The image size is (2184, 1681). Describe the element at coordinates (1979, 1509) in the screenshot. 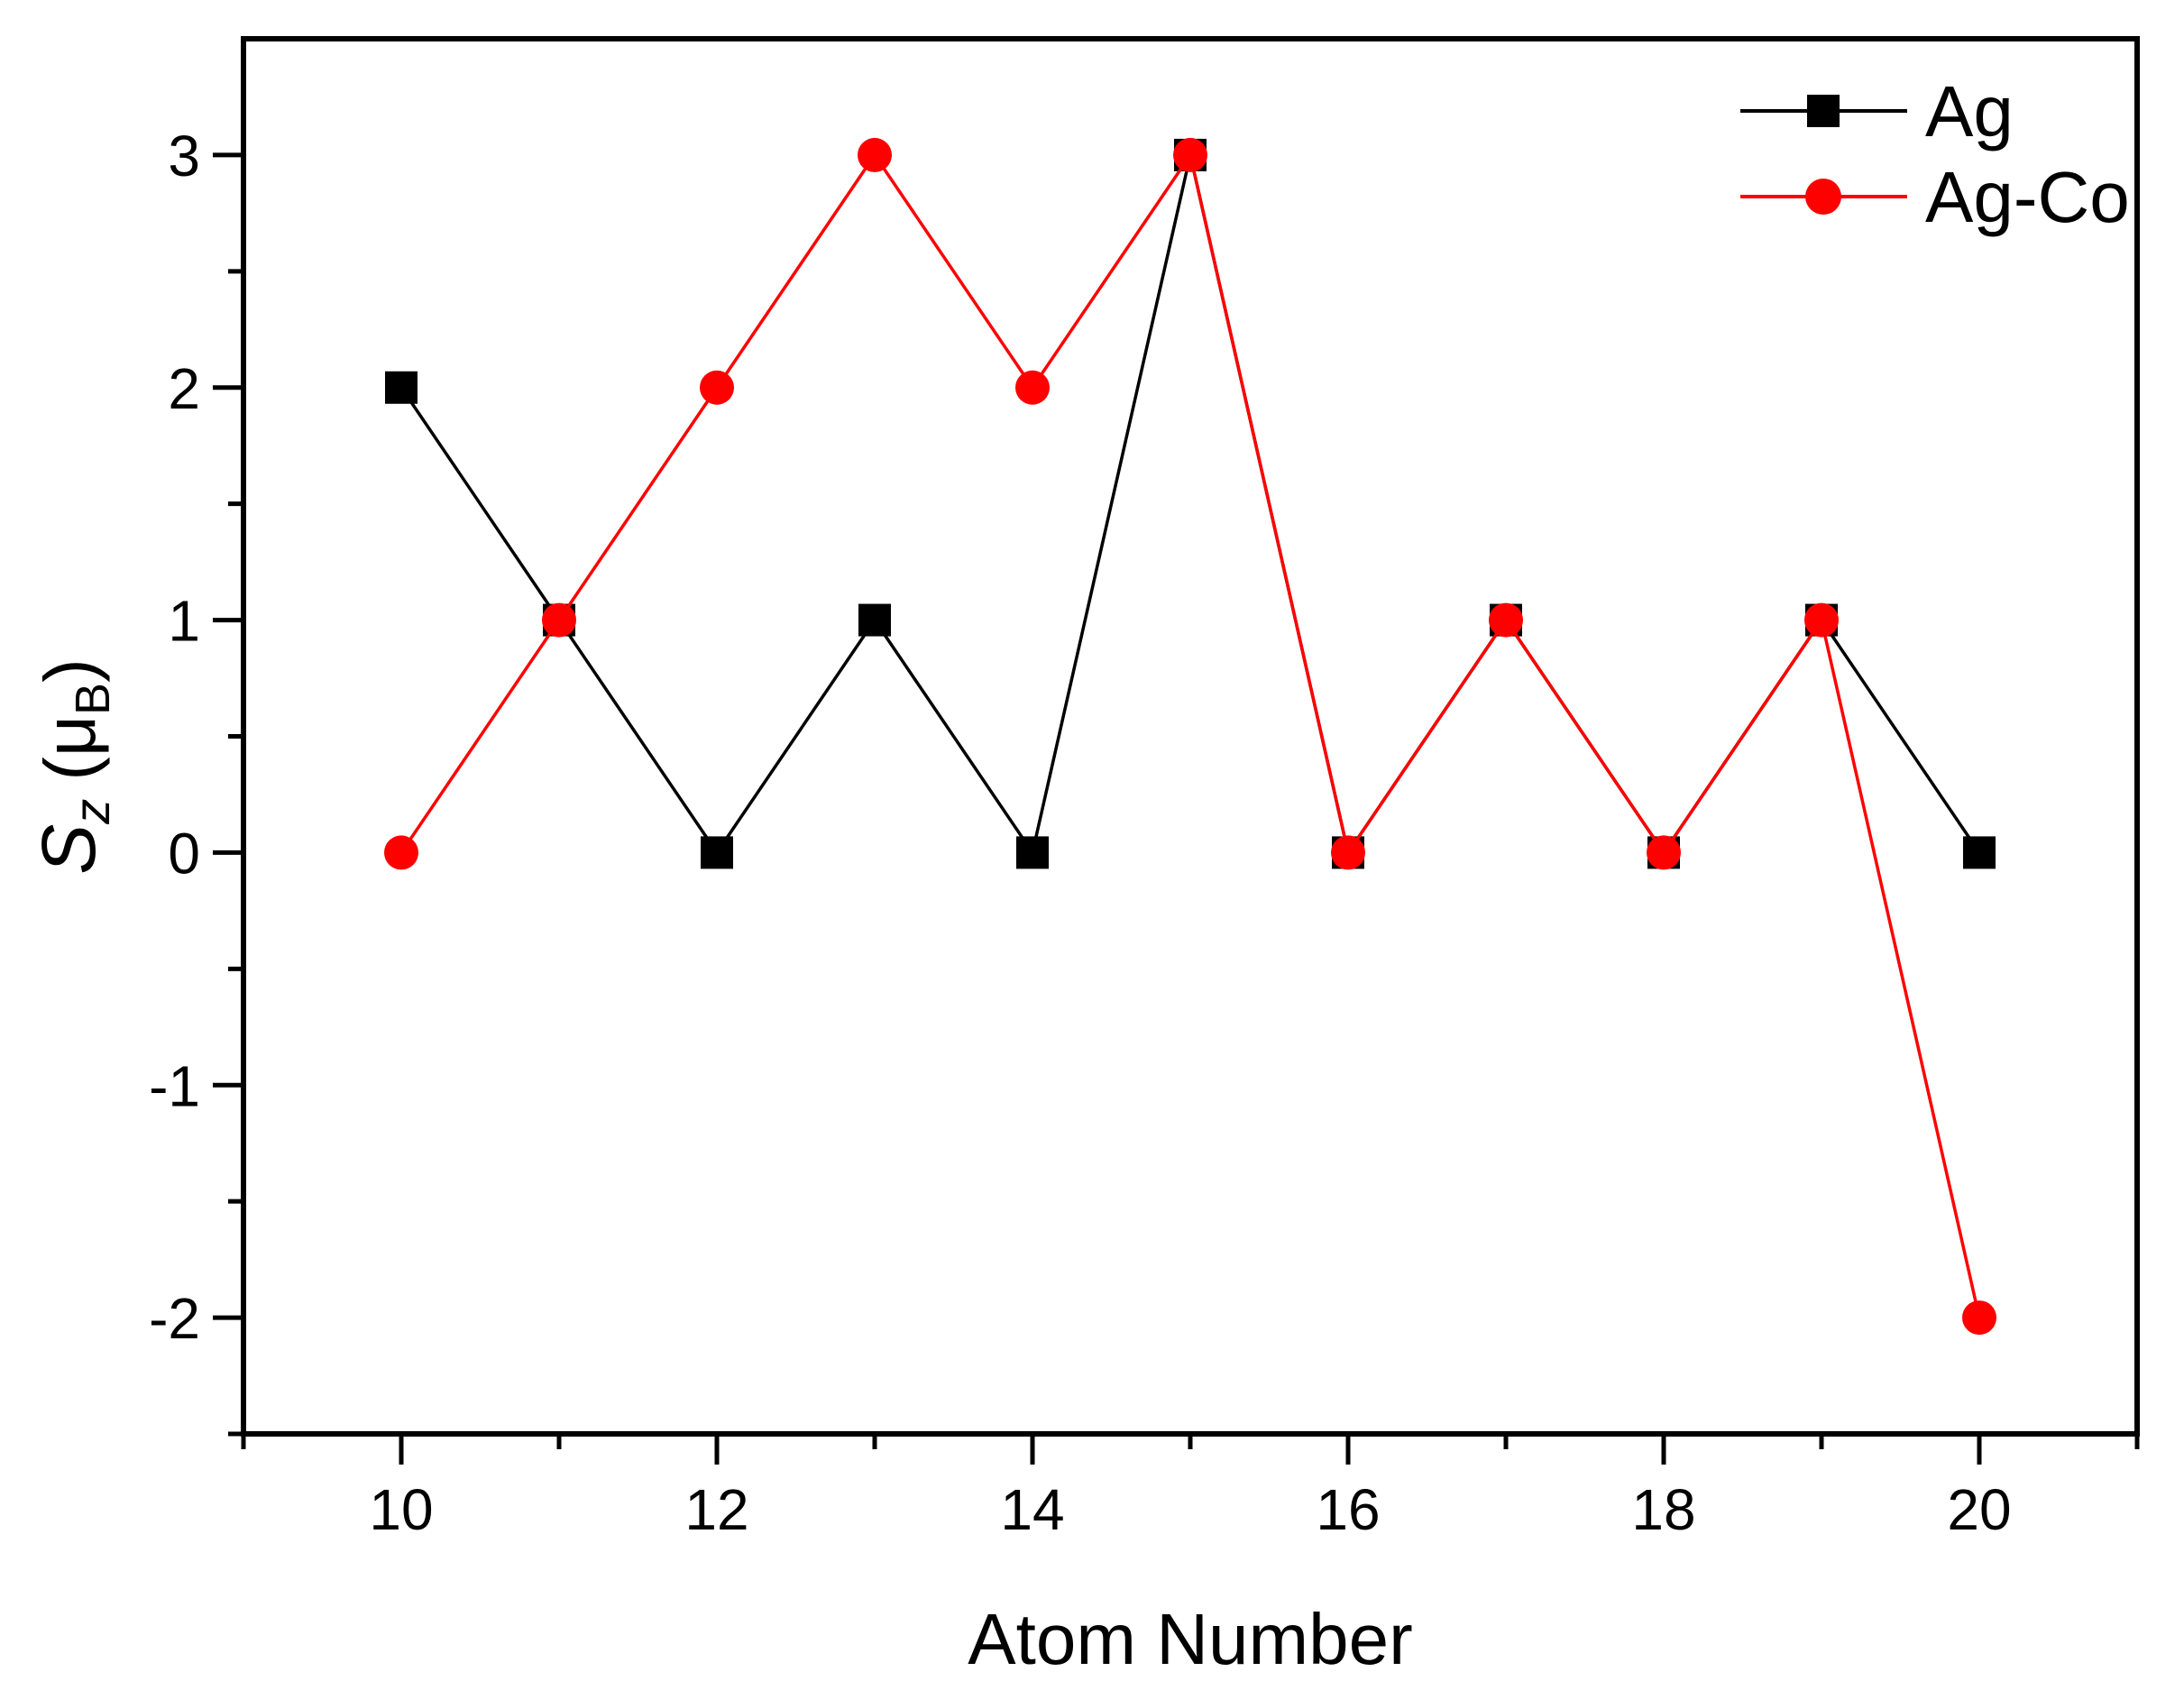

I see `x-tick-label: 20` at that location.